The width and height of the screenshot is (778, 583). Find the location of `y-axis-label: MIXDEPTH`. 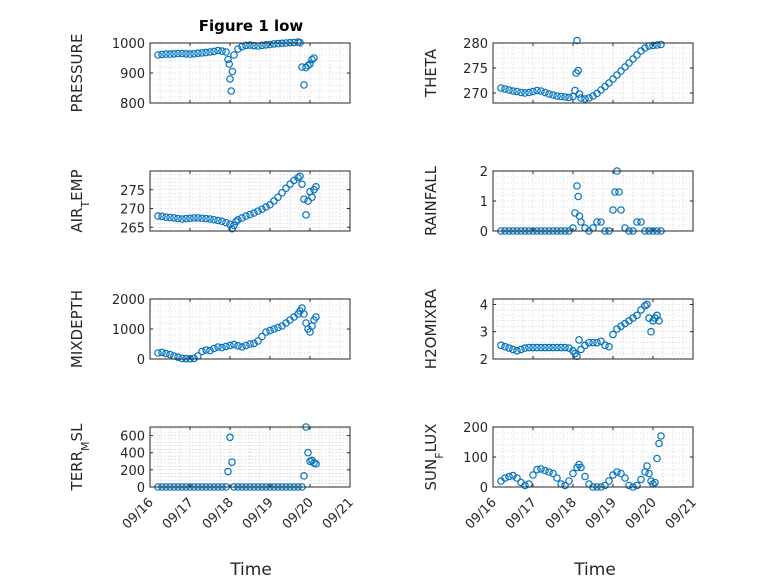

y-axis-label: MIXDEPTH is located at coordinates (77, 329).